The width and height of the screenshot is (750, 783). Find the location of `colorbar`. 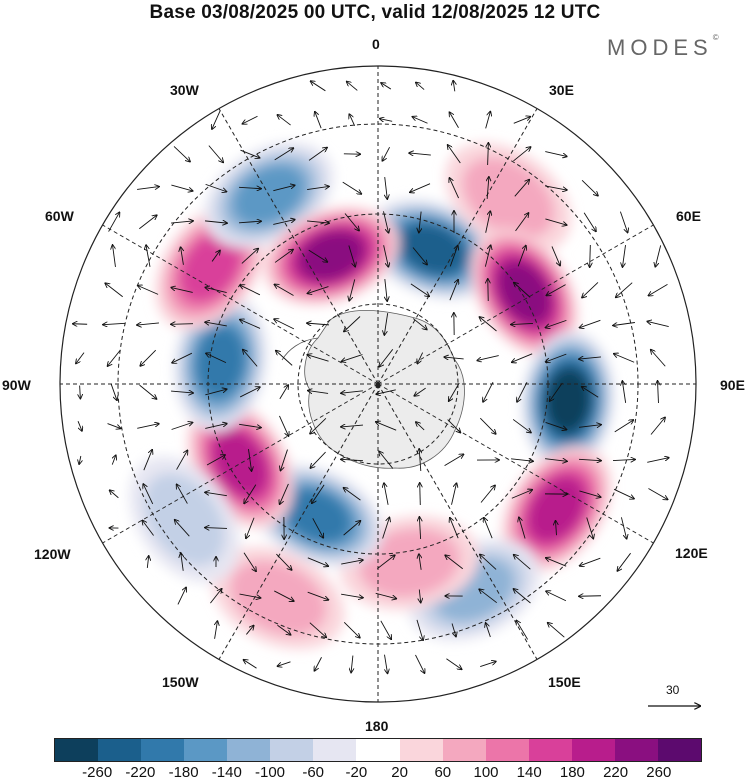

colorbar is located at coordinates (378, 750).